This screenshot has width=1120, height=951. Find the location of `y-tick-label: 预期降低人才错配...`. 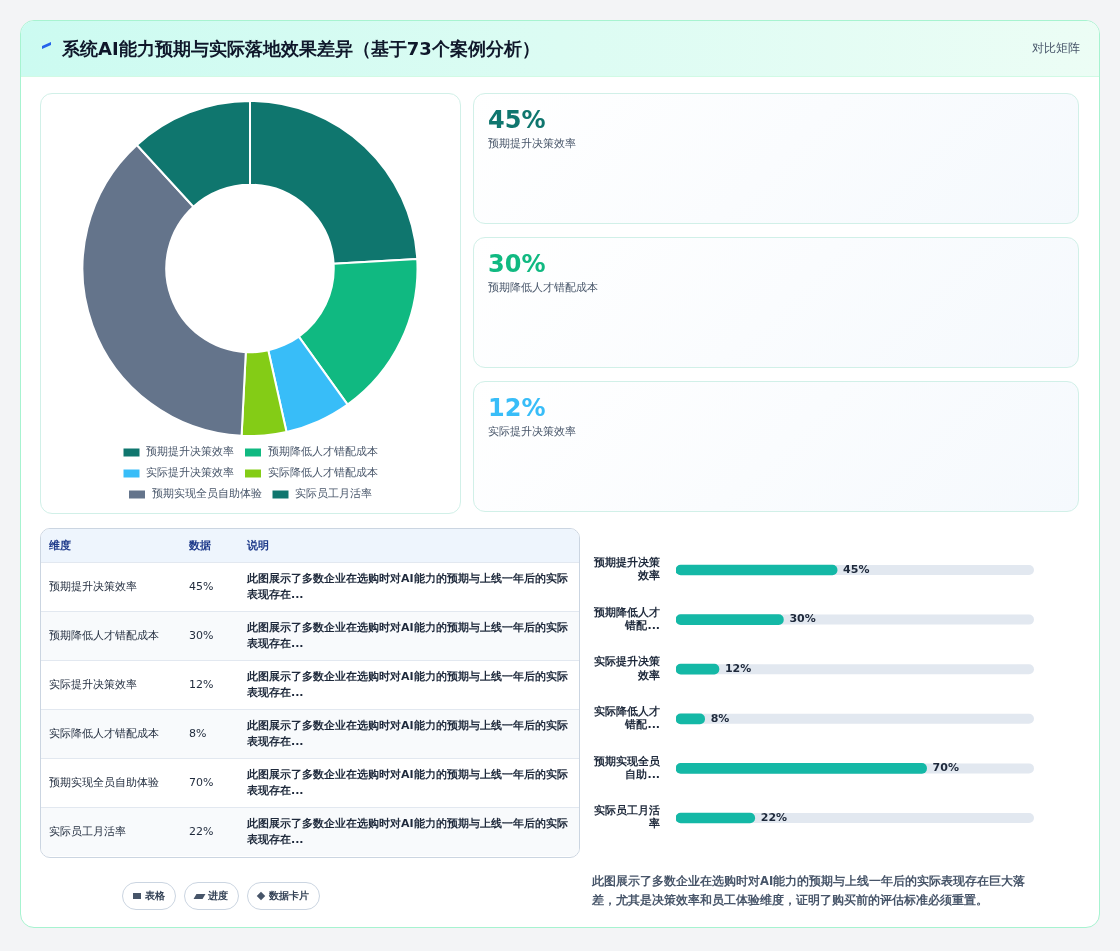

y-tick-label: 预期降低人才错配... is located at coordinates (626, 619).